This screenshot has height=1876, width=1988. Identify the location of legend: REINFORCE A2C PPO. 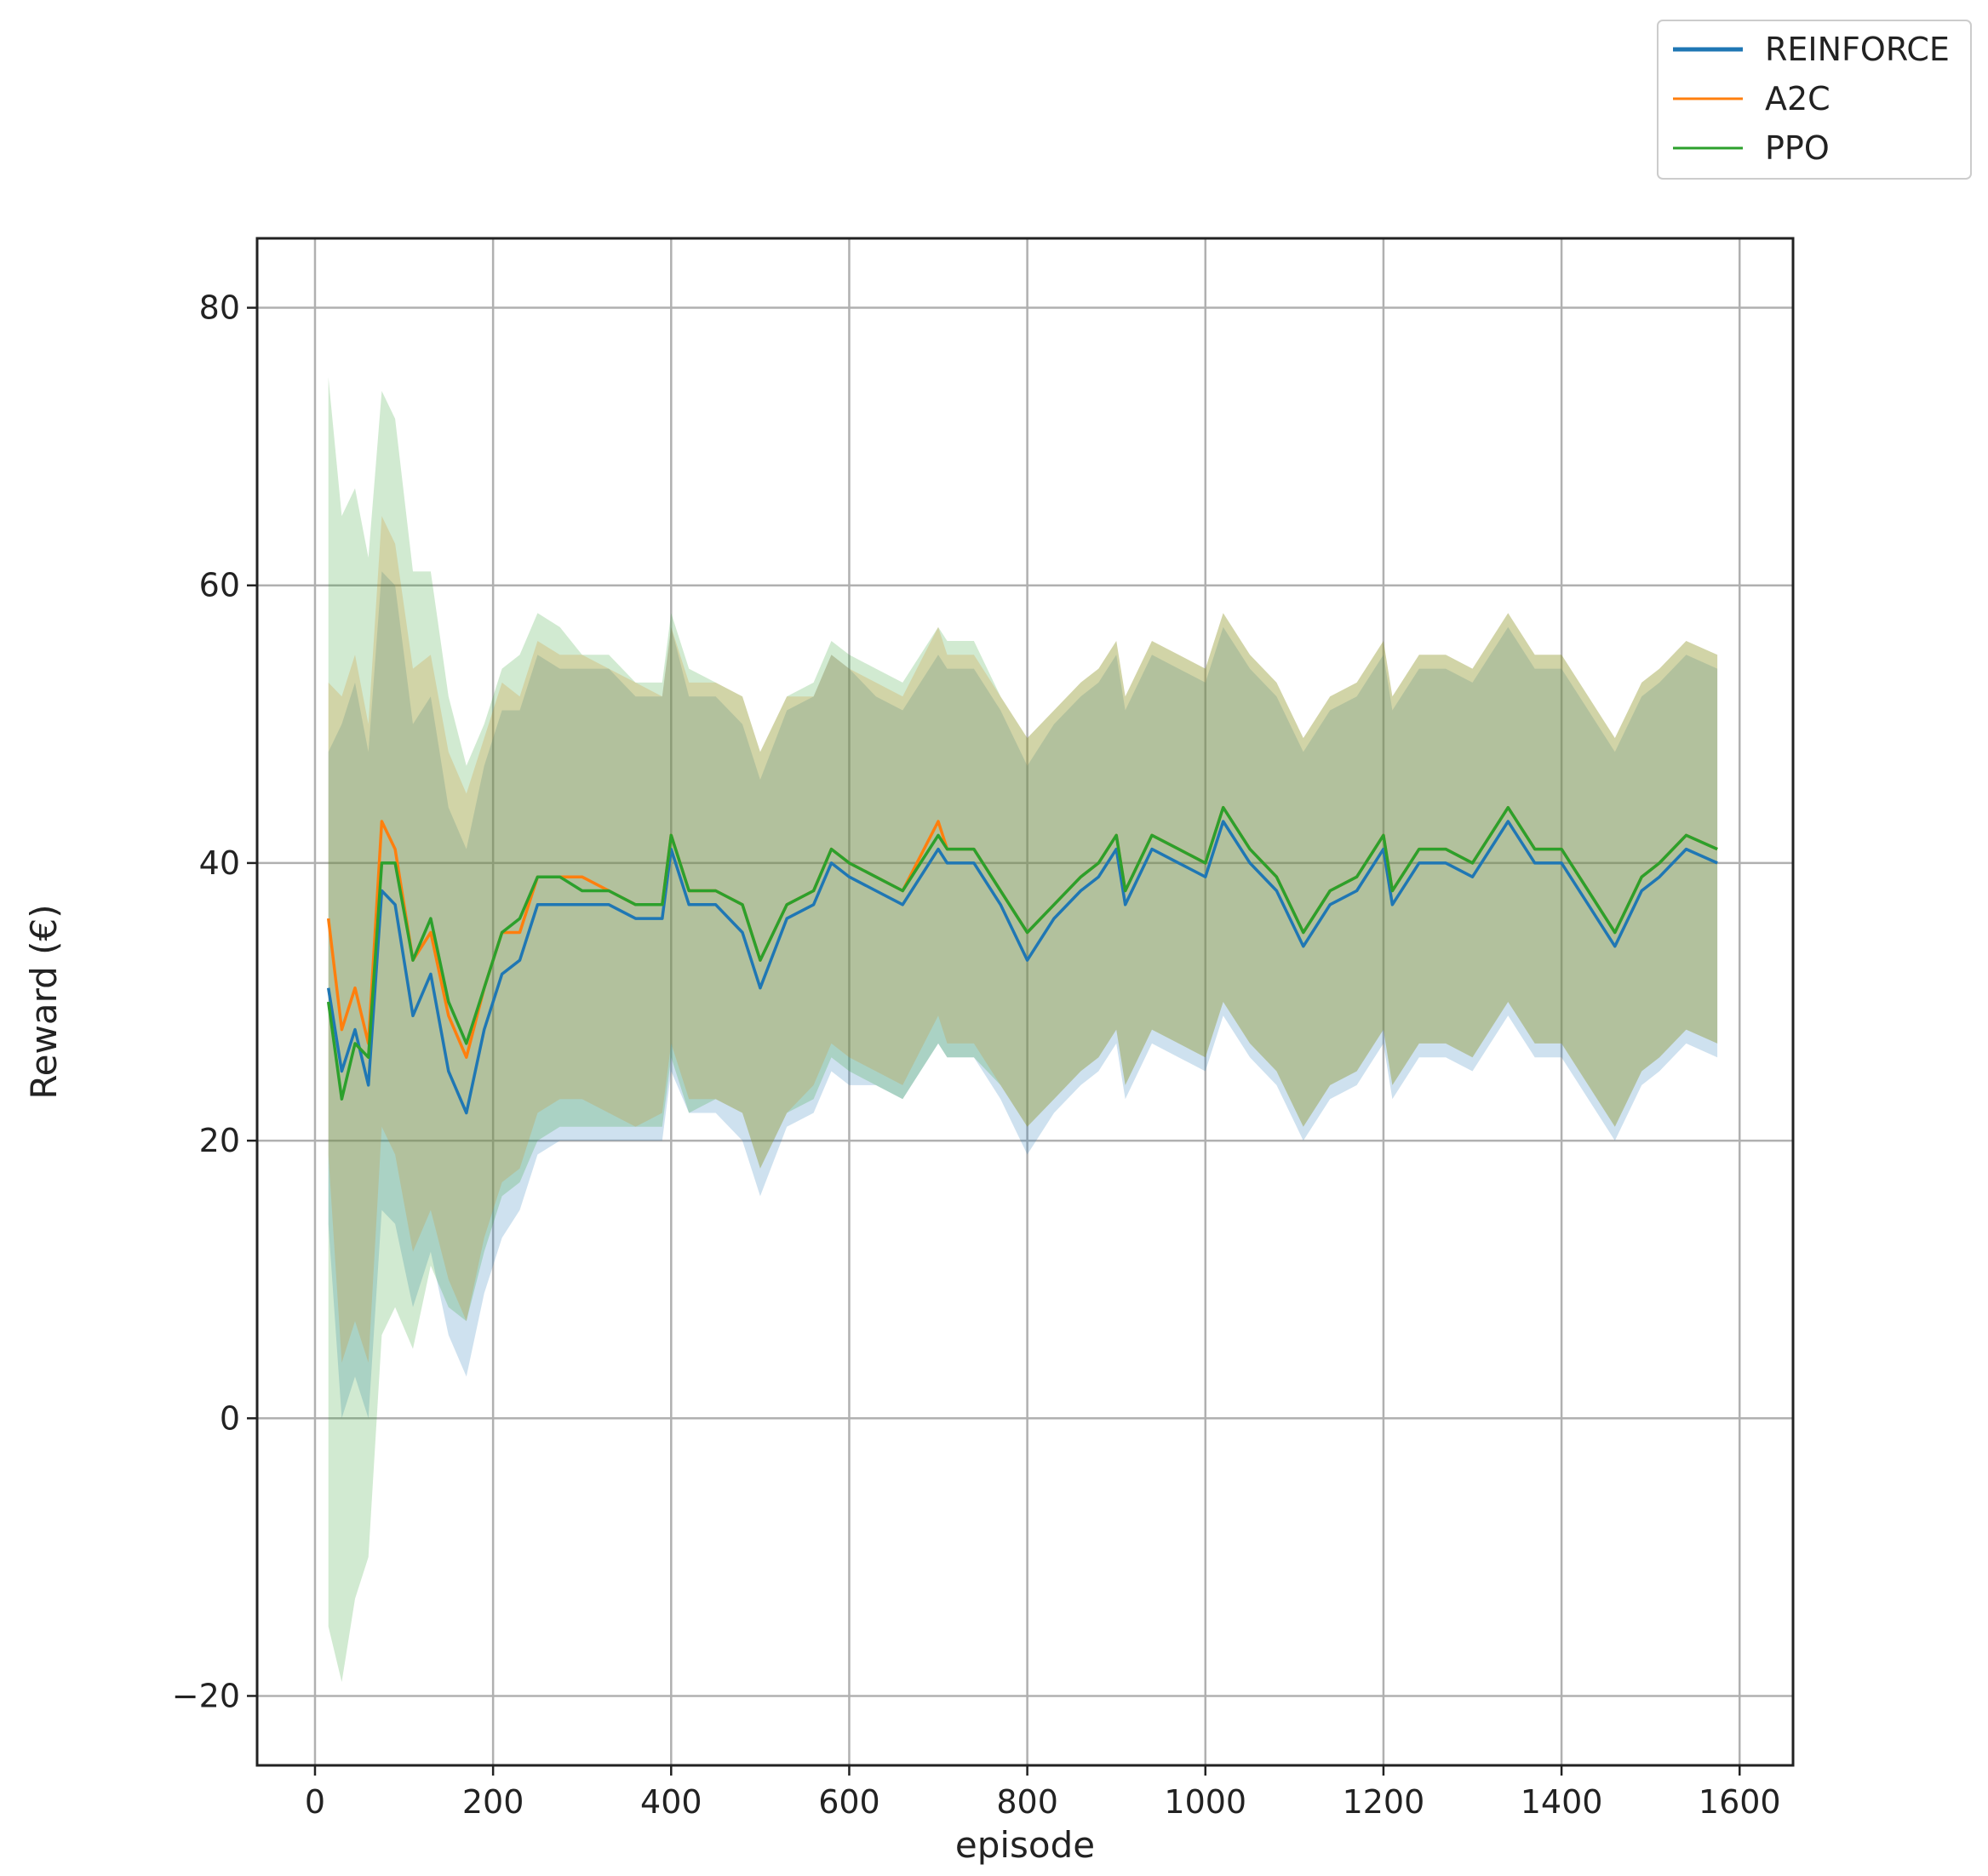
(1814, 100).